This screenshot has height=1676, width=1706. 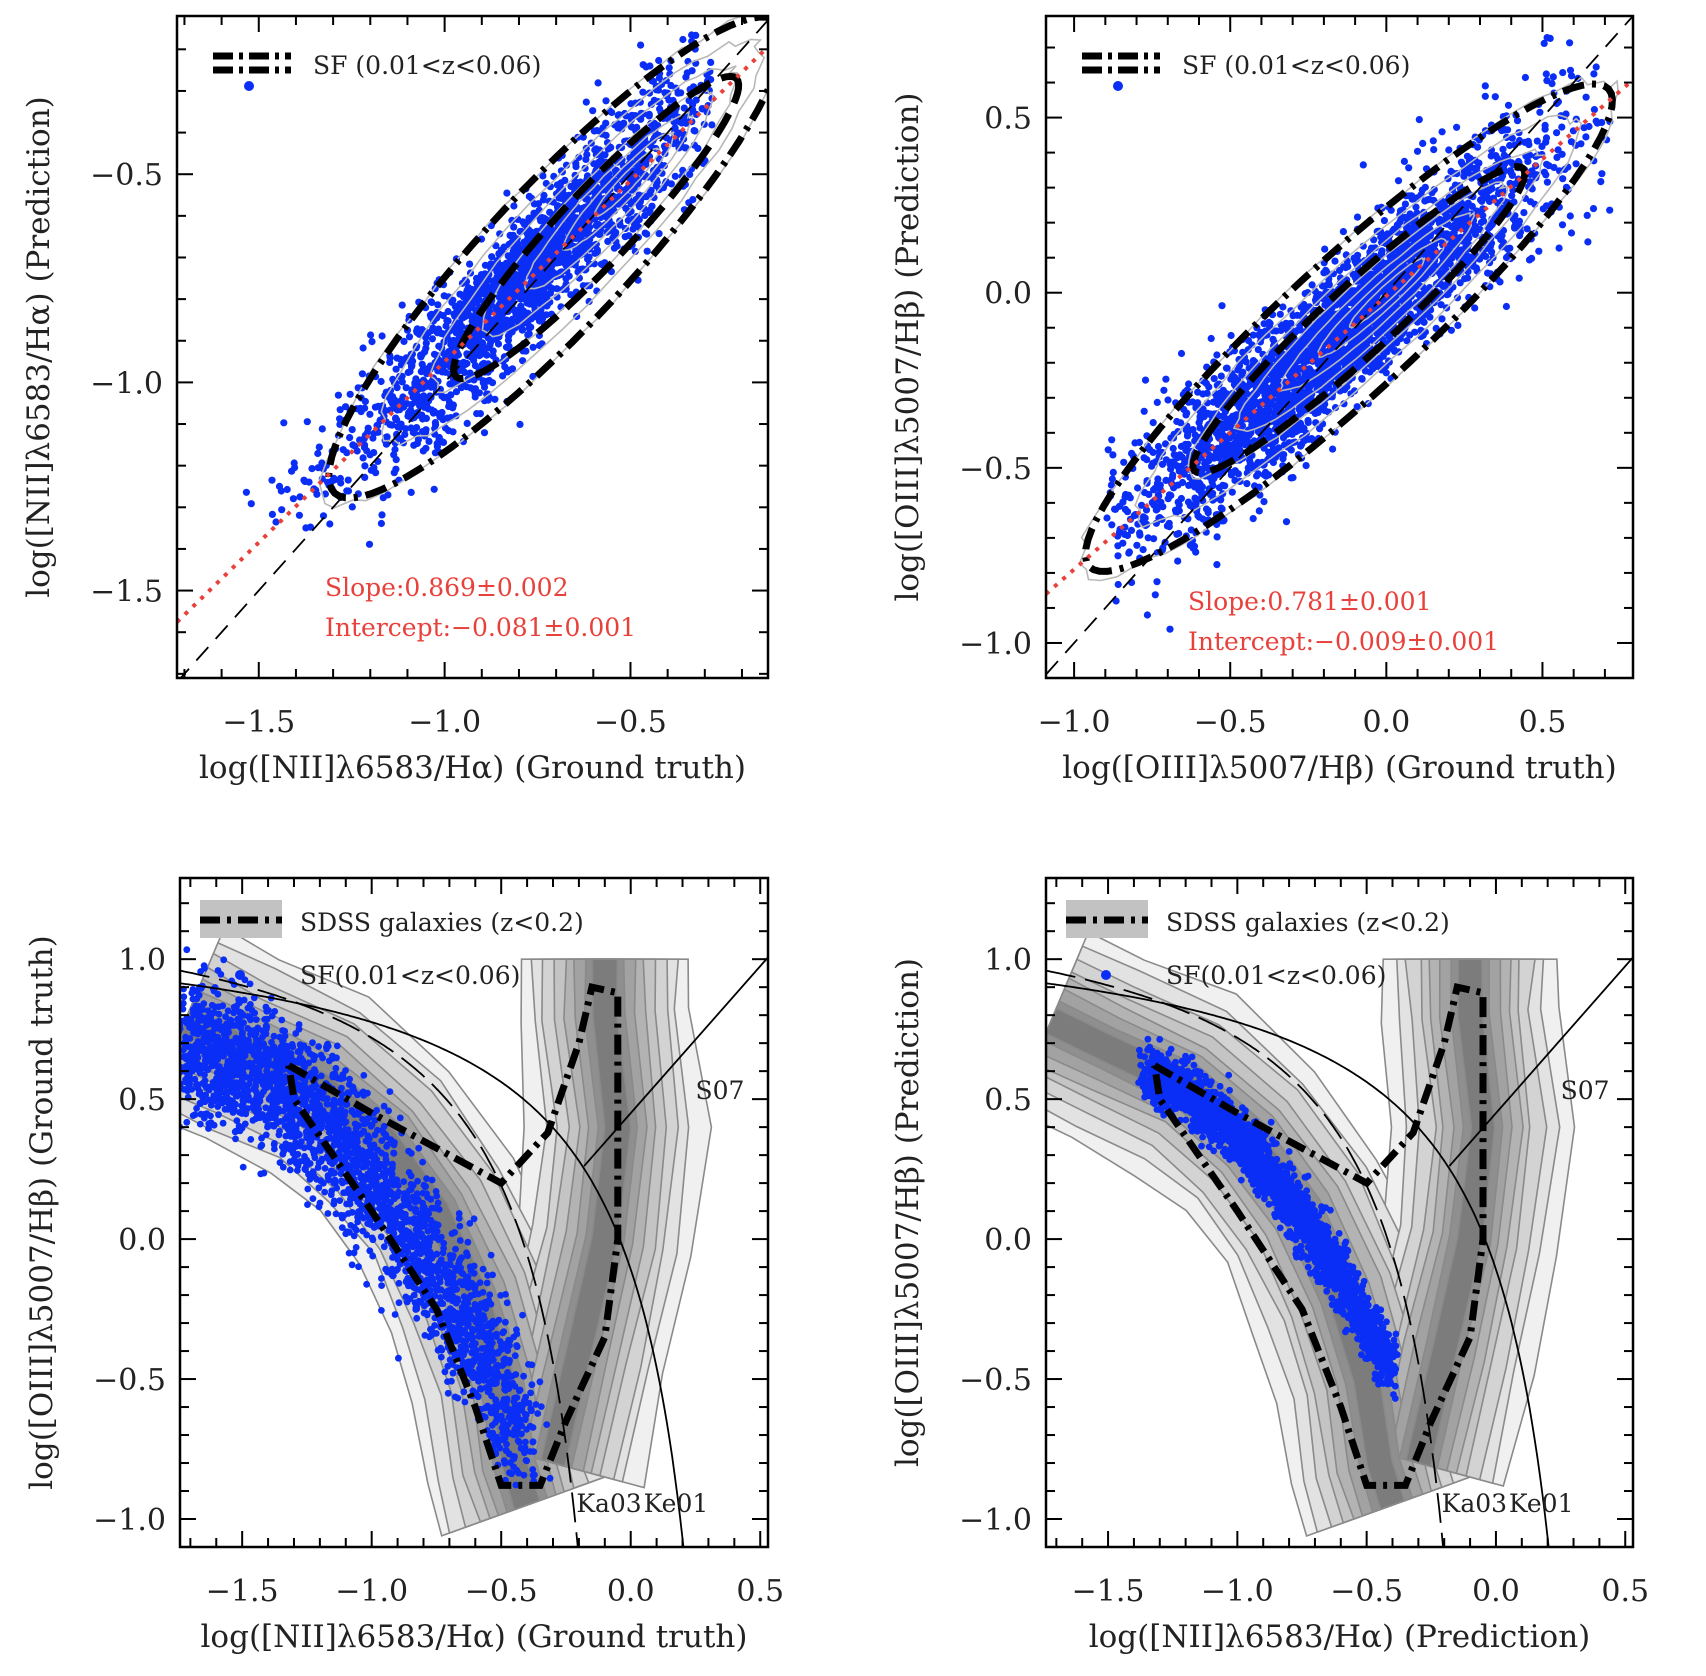 What do you see at coordinates (444, 722) in the screenshot?
I see `x-tick-label: −1.0` at bounding box center [444, 722].